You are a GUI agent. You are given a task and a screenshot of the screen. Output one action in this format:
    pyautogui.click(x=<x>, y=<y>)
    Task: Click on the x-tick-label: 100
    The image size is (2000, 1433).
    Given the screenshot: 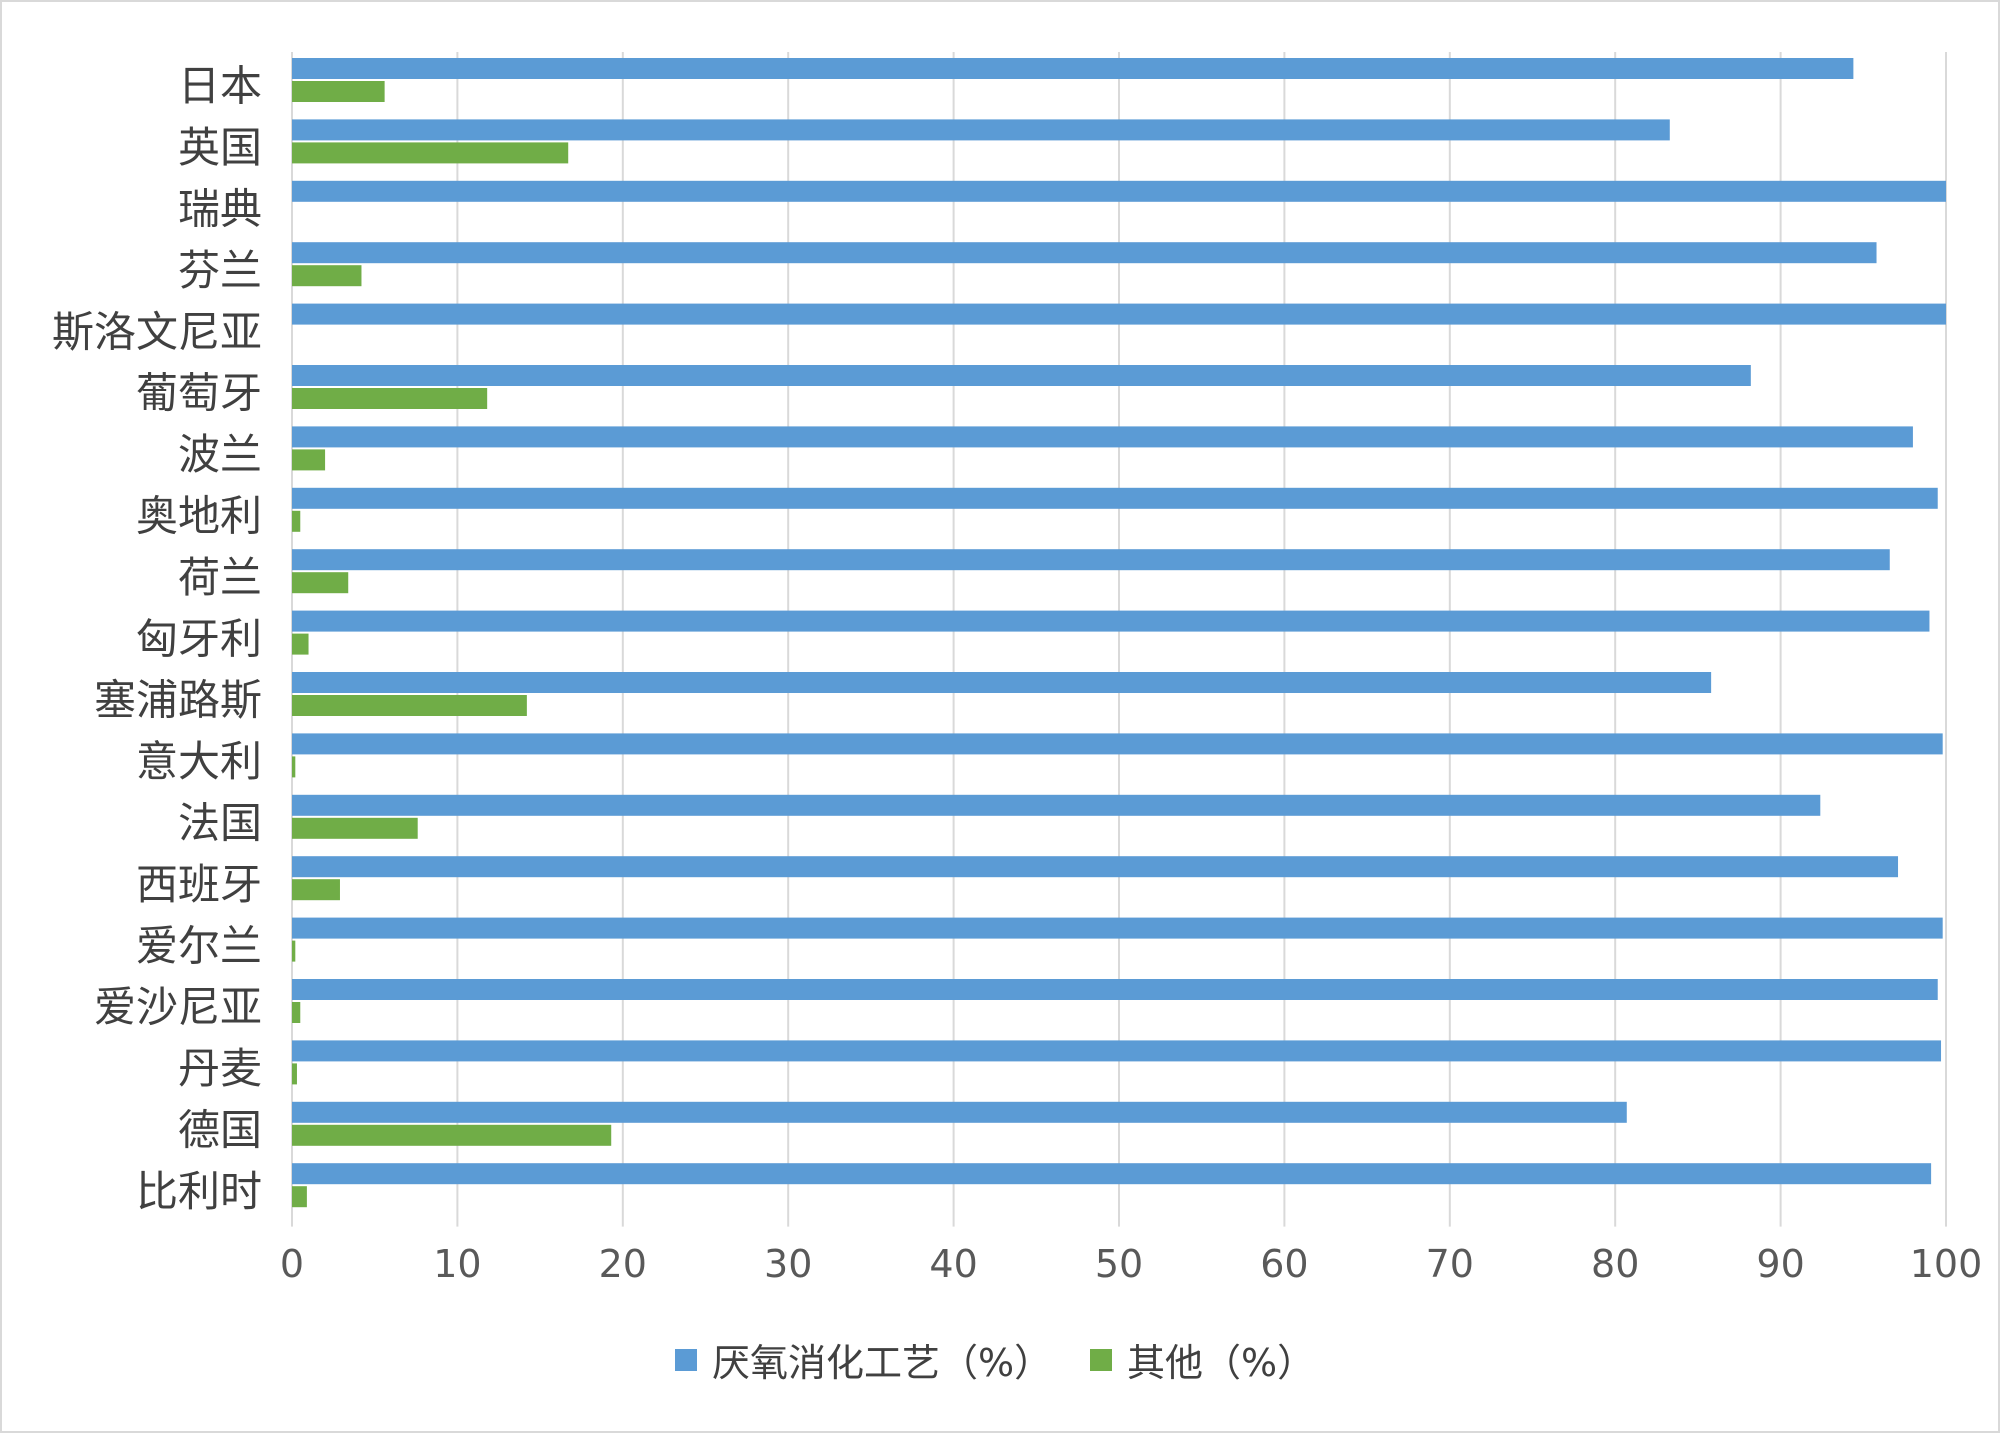 What is the action you would take?
    pyautogui.click(x=1946, y=1264)
    